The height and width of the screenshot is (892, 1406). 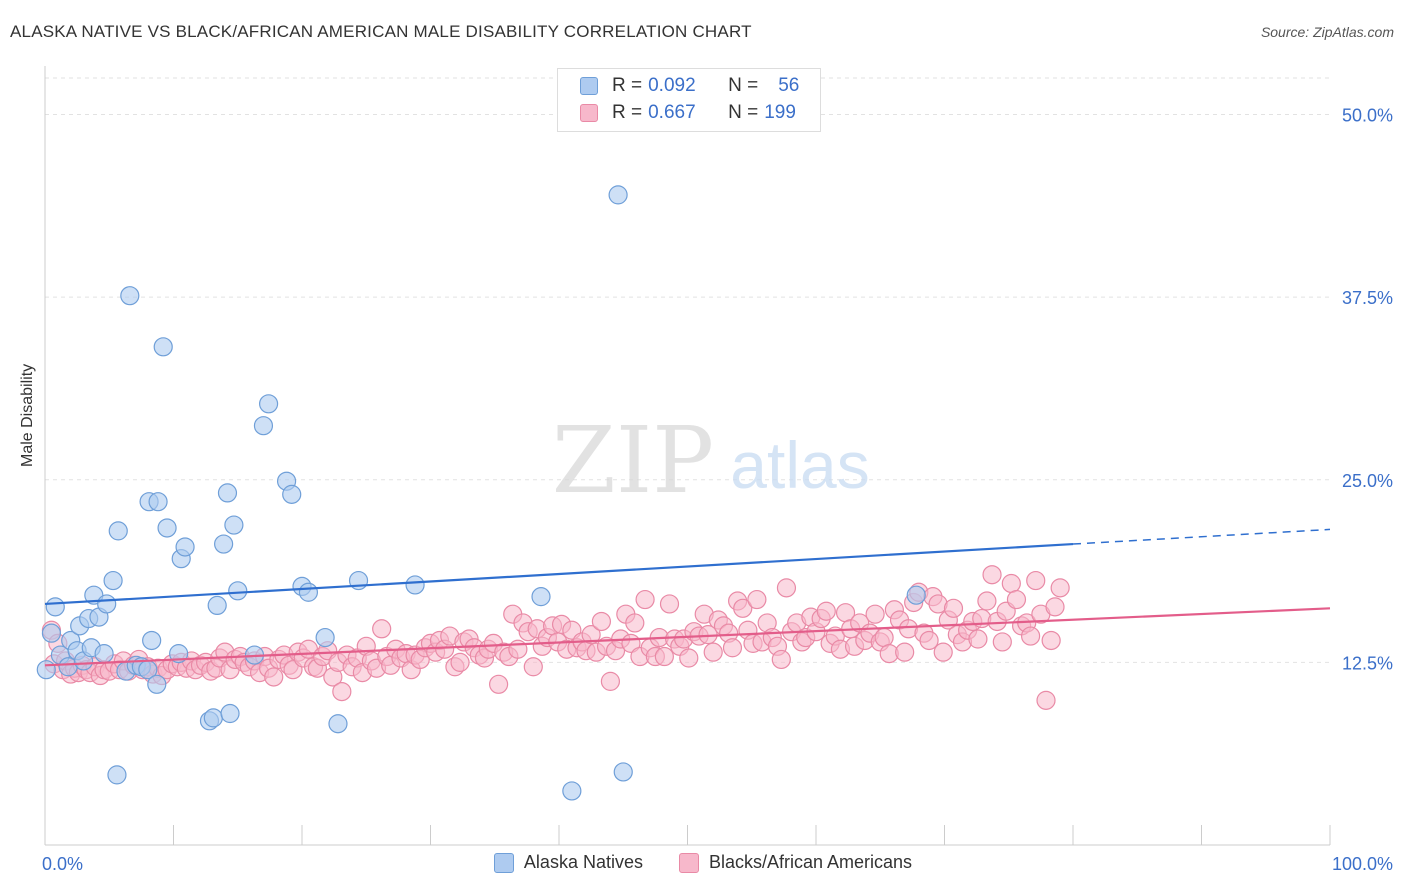 I want to click on series-swatch-blue, so click(x=503, y=862).